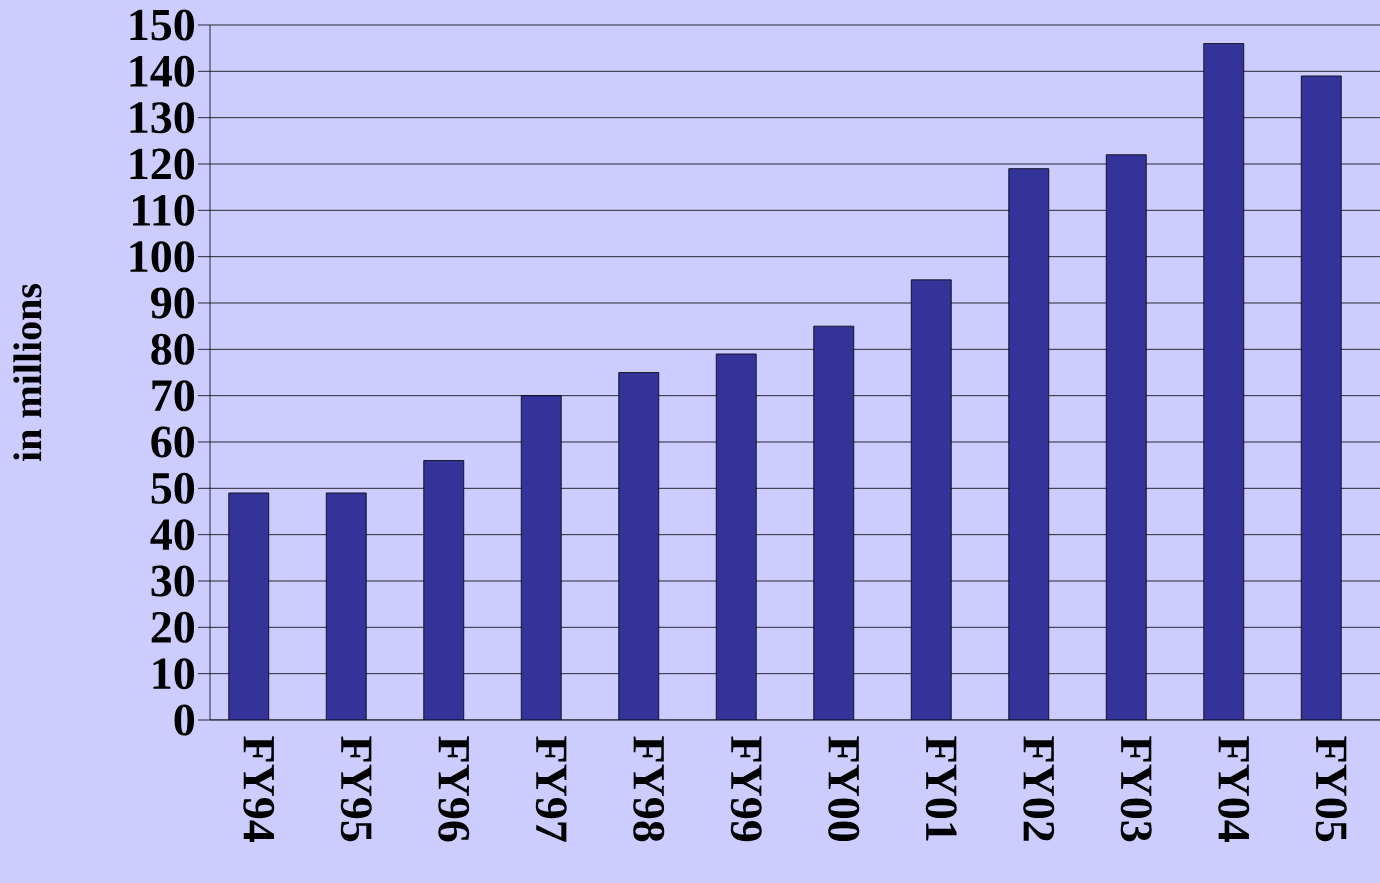 The height and width of the screenshot is (883, 1380). Describe the element at coordinates (746, 789) in the screenshot. I see `x-tick-label: FY99` at that location.